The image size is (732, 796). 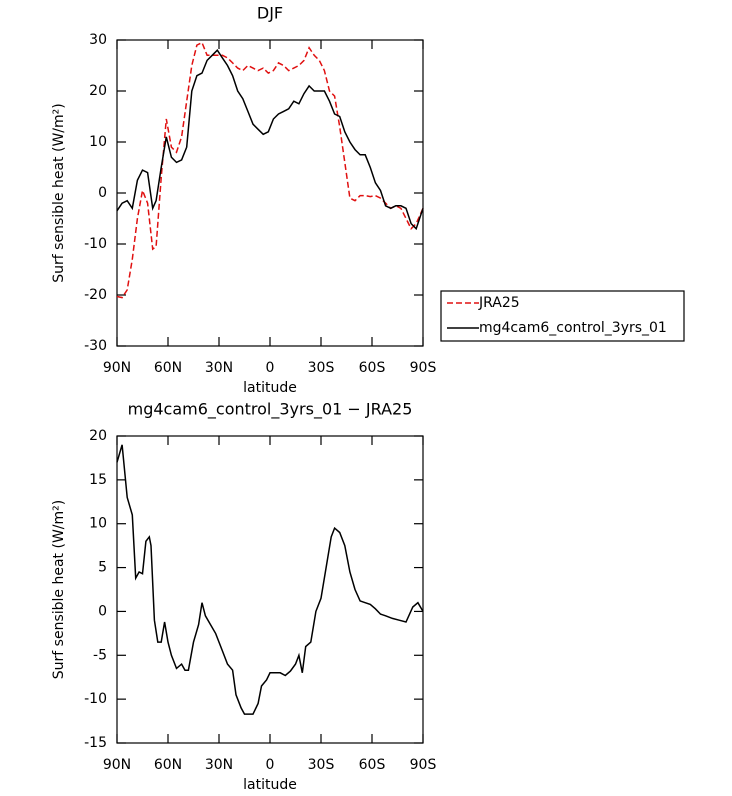 I want to click on y-tick-label: 15, so click(x=98, y=480).